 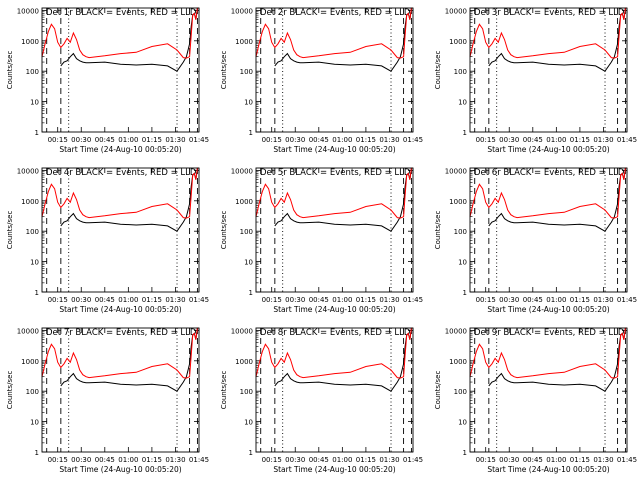 I want to click on chart-title: Det 8r BLACK = Events, RED = LLD, so click(x=335, y=333).